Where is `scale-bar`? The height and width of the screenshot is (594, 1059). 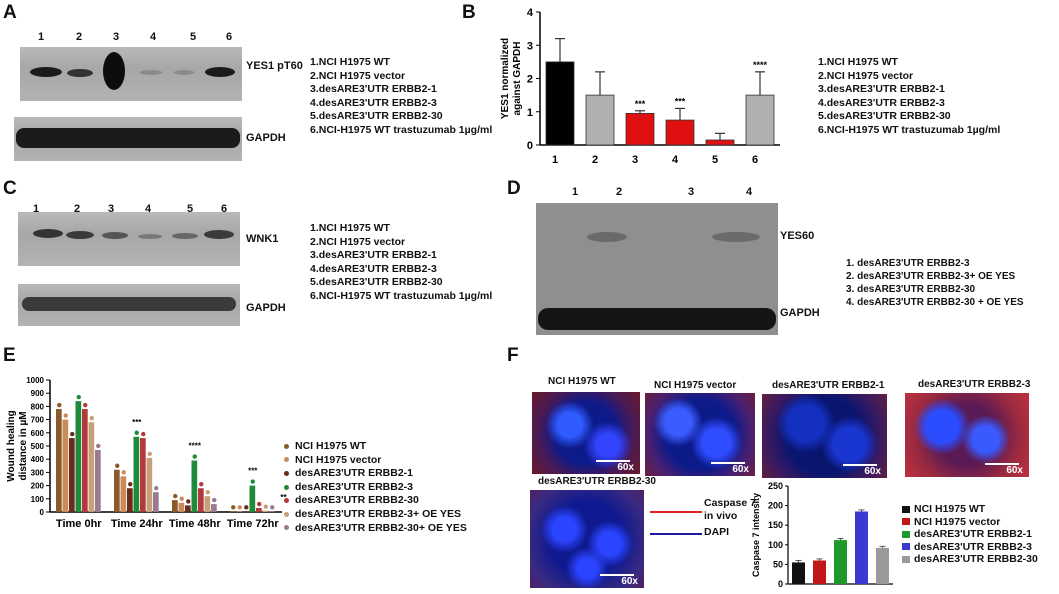 scale-bar is located at coordinates (860, 465).